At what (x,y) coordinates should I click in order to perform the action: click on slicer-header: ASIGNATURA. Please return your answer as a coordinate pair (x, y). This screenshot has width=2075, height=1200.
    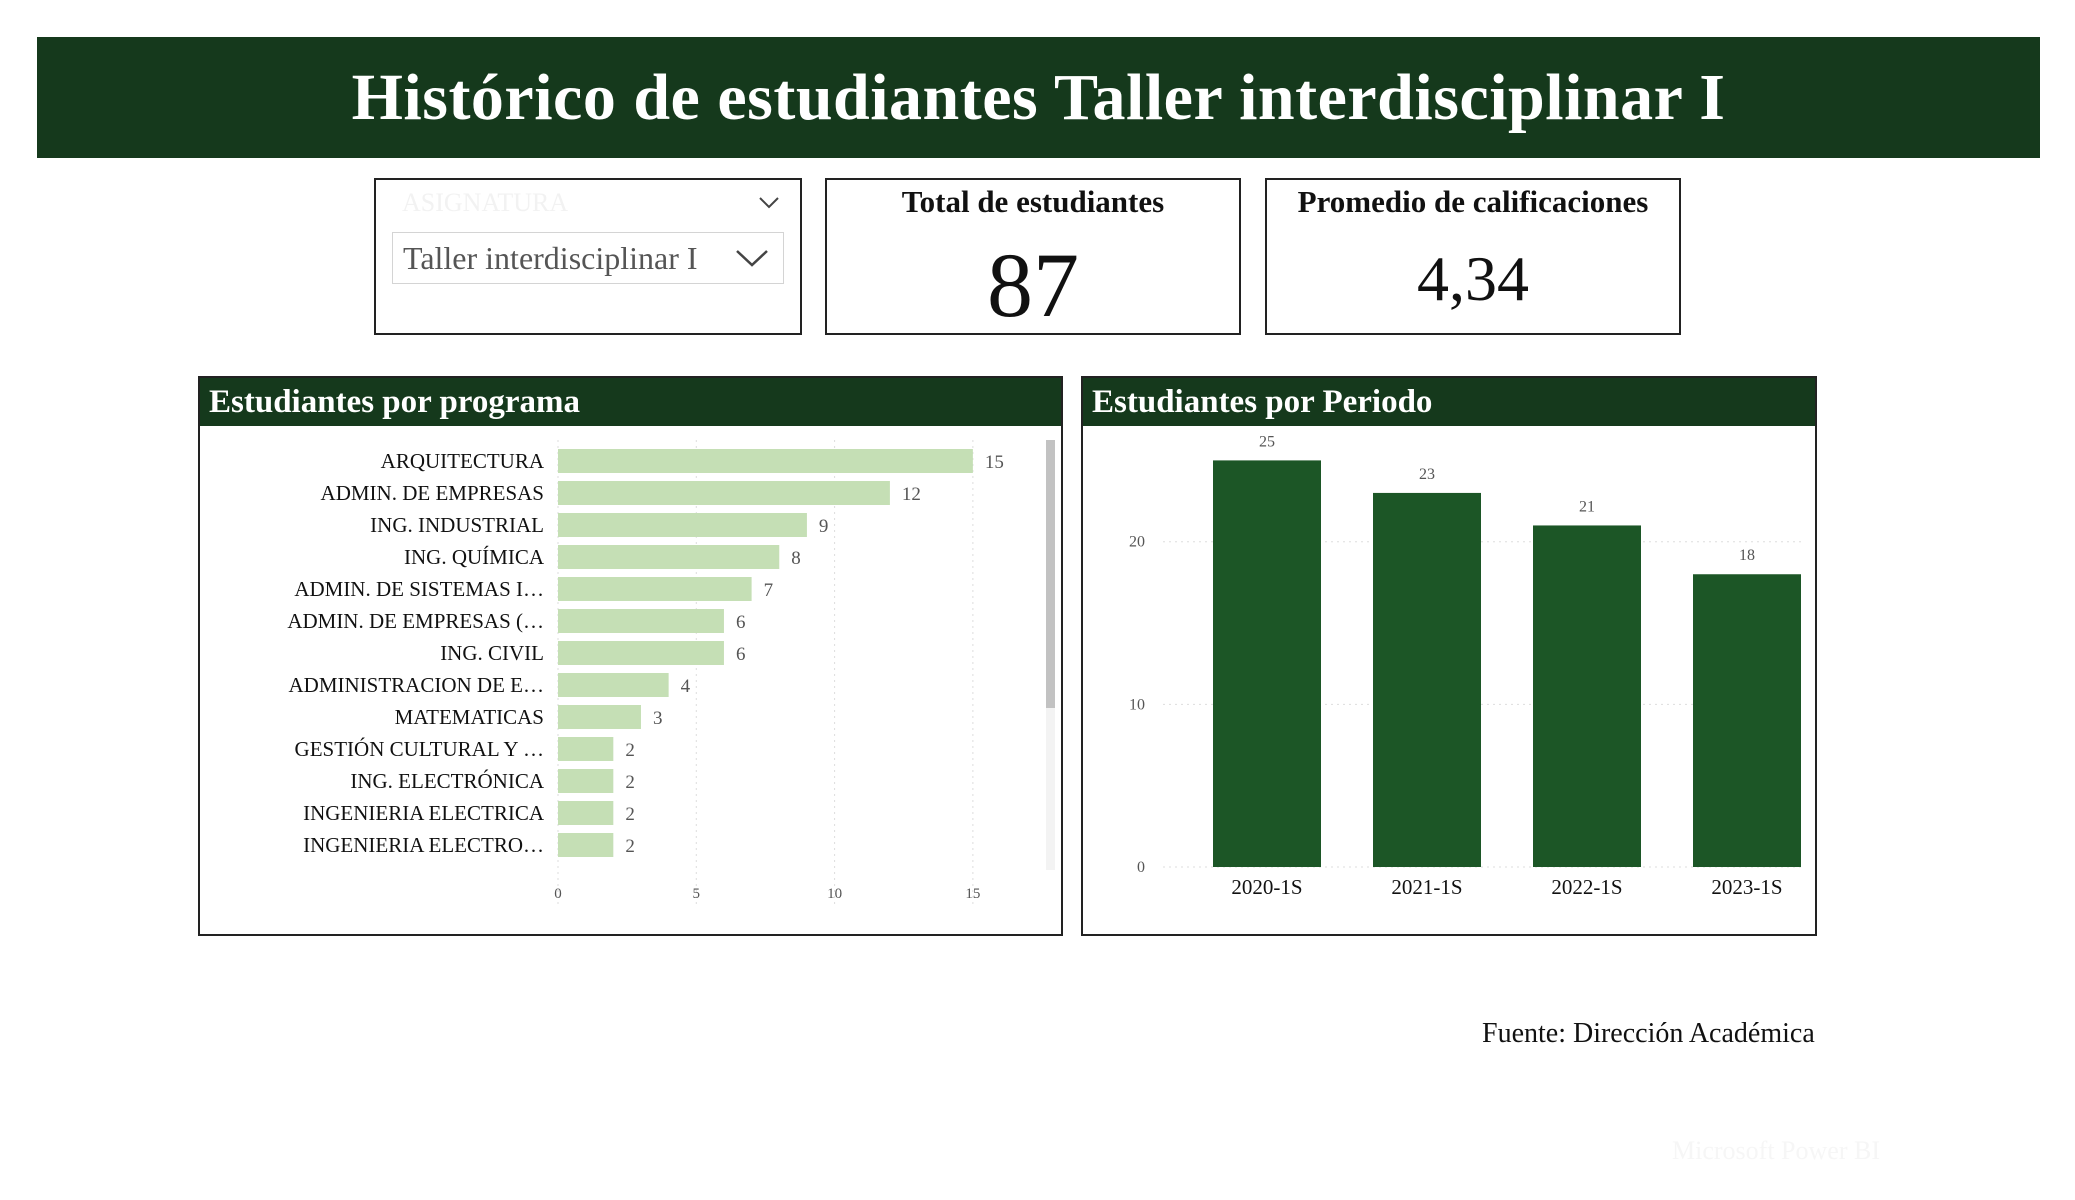
    Looking at the image, I should click on (591, 203).